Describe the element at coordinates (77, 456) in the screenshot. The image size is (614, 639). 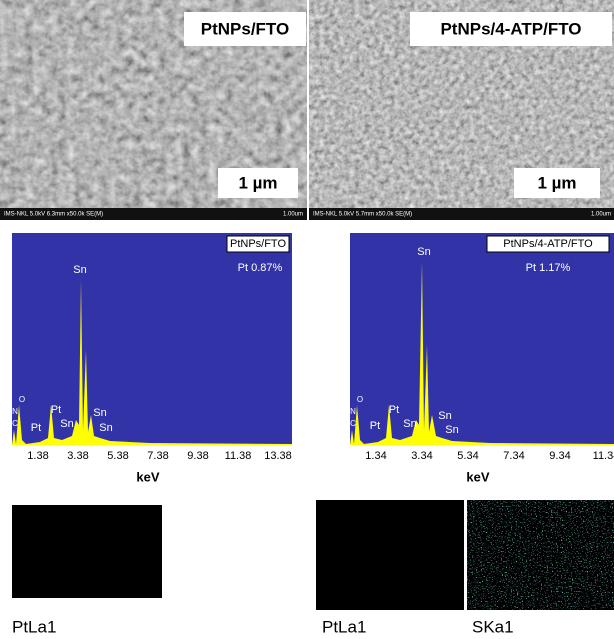
I see `x-tick-label: 3.38` at that location.